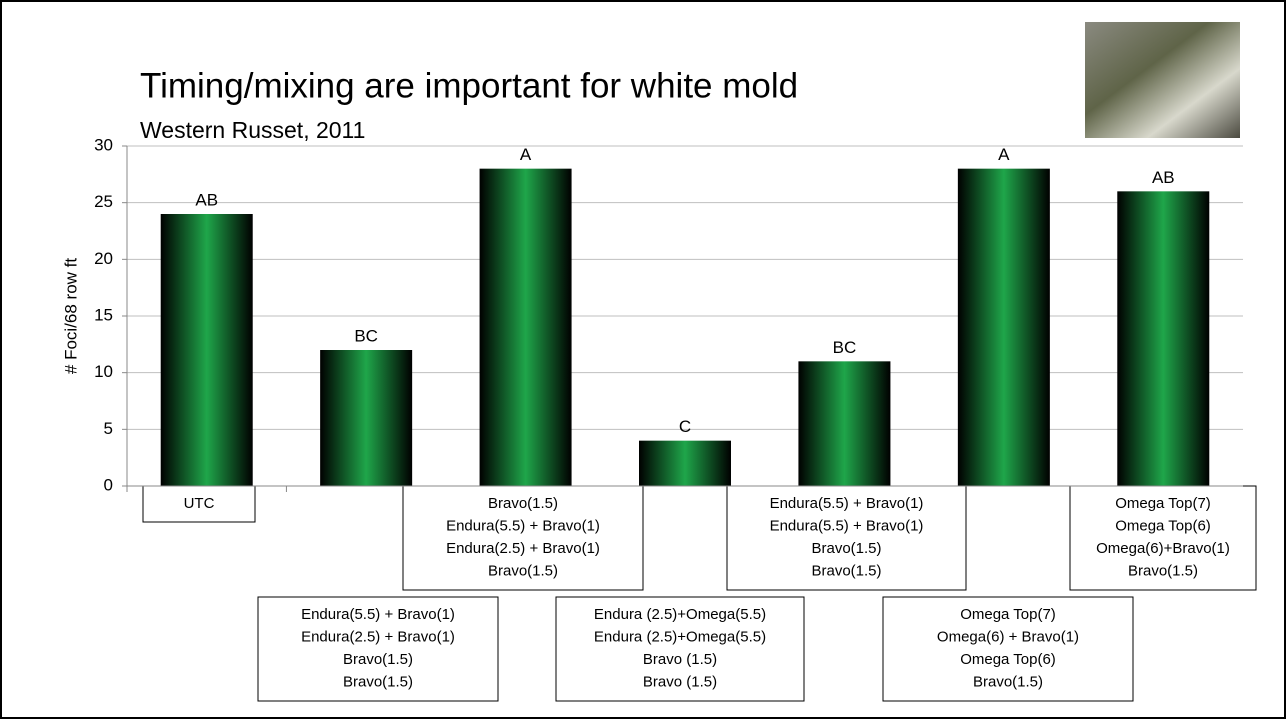 This screenshot has width=1286, height=719. I want to click on x-tick-label: UTC, so click(199, 503).